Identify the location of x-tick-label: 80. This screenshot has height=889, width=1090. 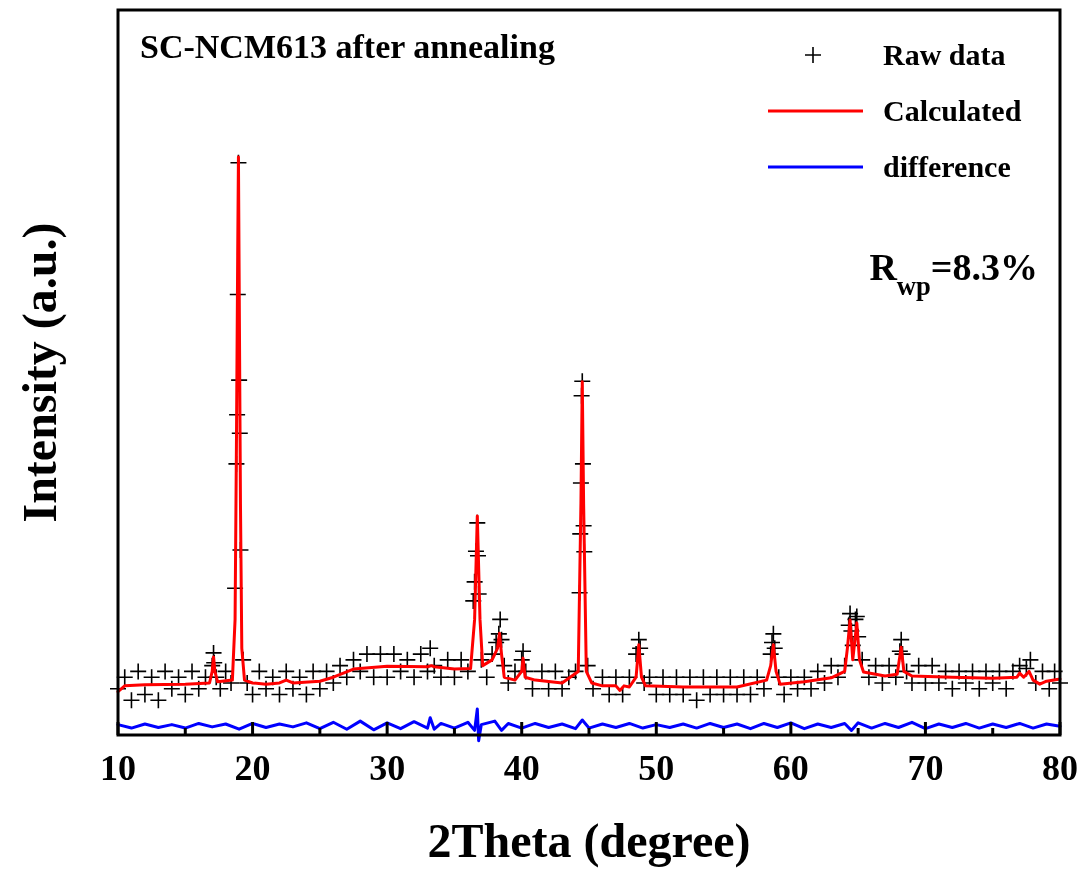
(1060, 768).